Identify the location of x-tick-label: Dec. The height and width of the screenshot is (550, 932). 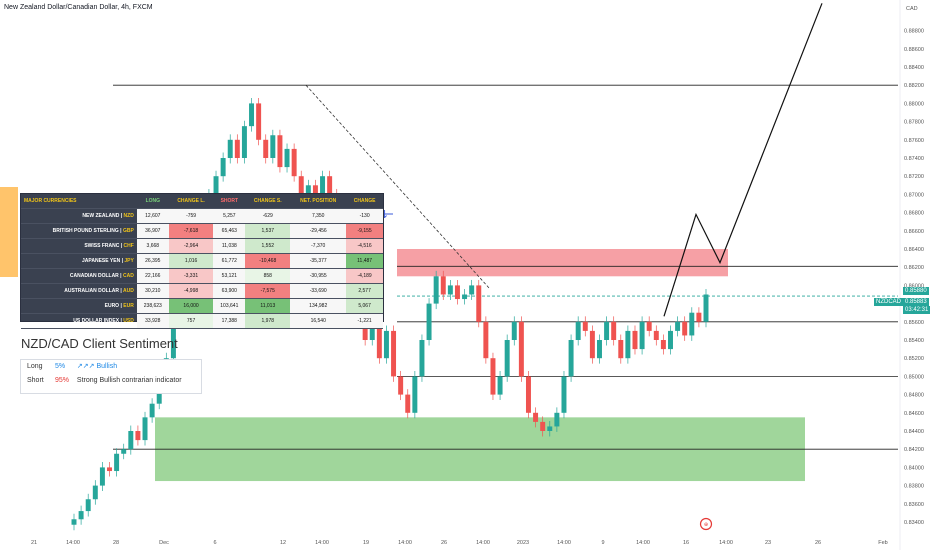
(164, 543).